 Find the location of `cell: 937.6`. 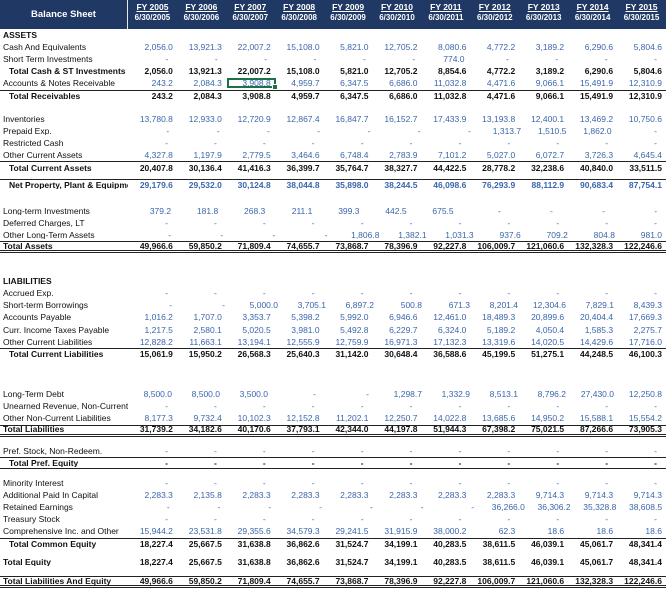

cell: 937.6 is located at coordinates (510, 234).